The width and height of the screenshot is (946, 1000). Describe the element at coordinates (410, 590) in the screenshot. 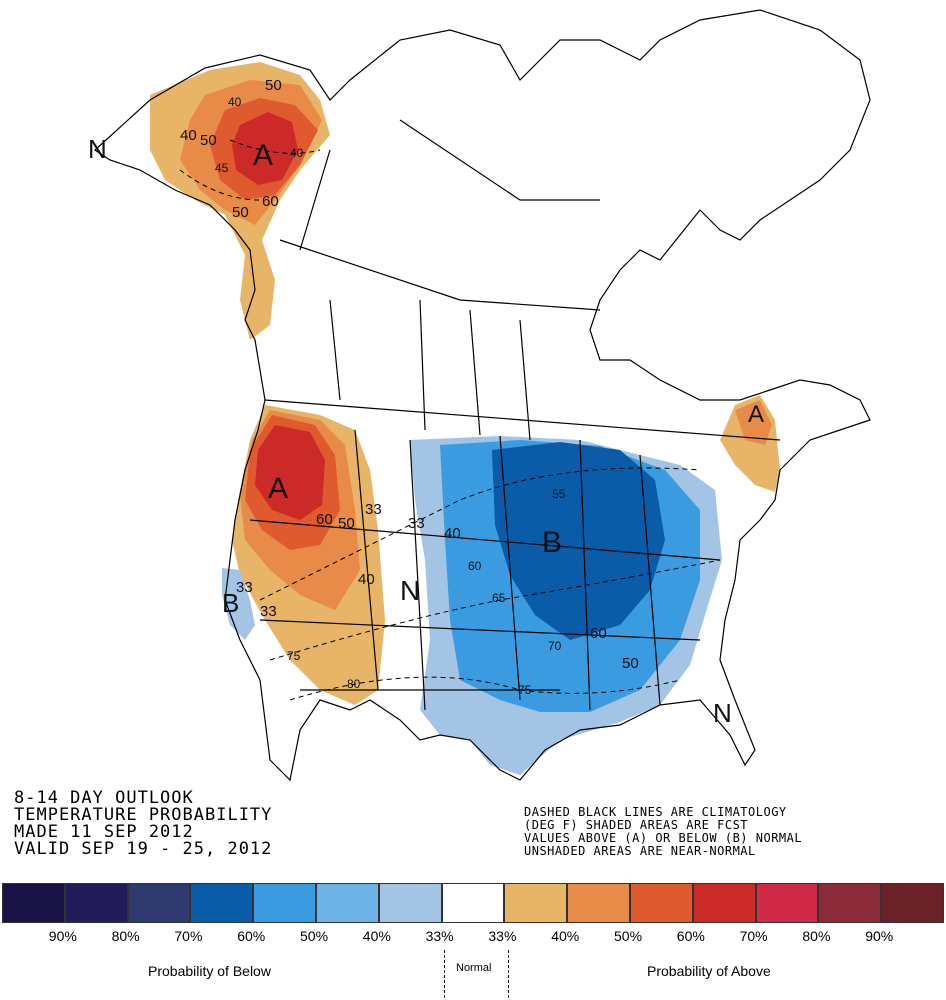

I see `central-normal-label: N` at that location.